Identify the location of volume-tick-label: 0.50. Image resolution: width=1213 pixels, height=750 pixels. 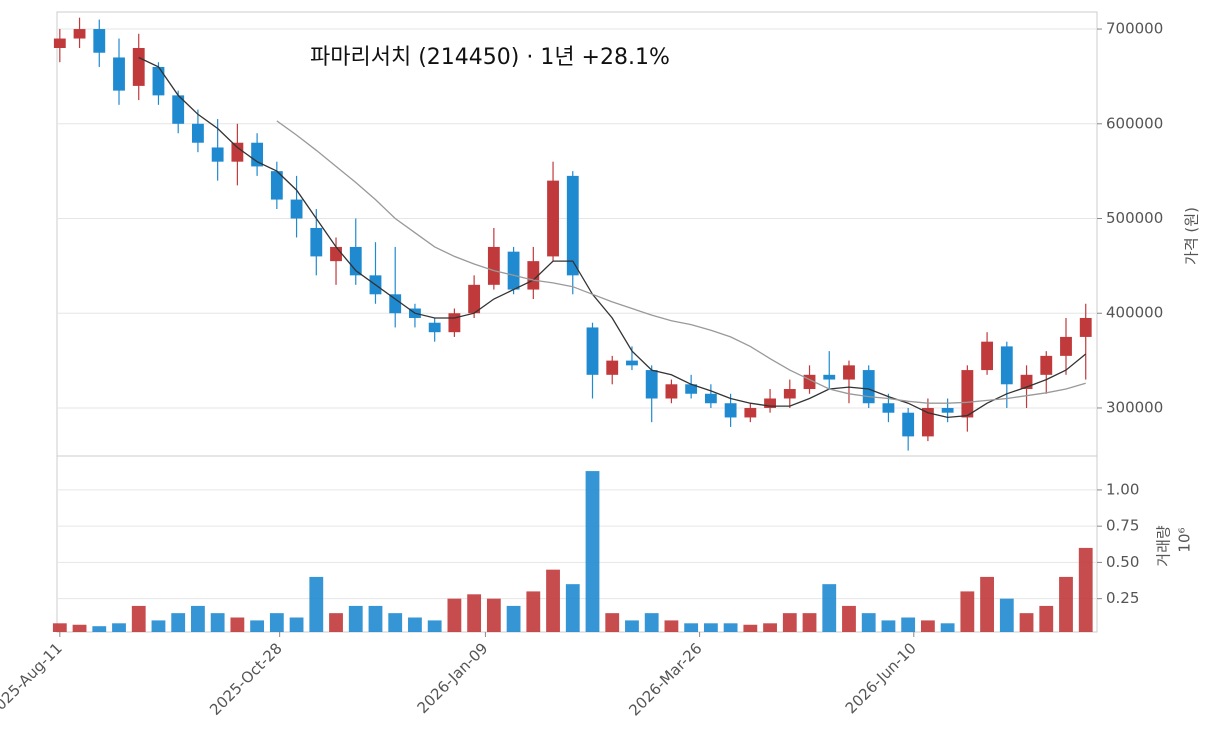
(1122, 562).